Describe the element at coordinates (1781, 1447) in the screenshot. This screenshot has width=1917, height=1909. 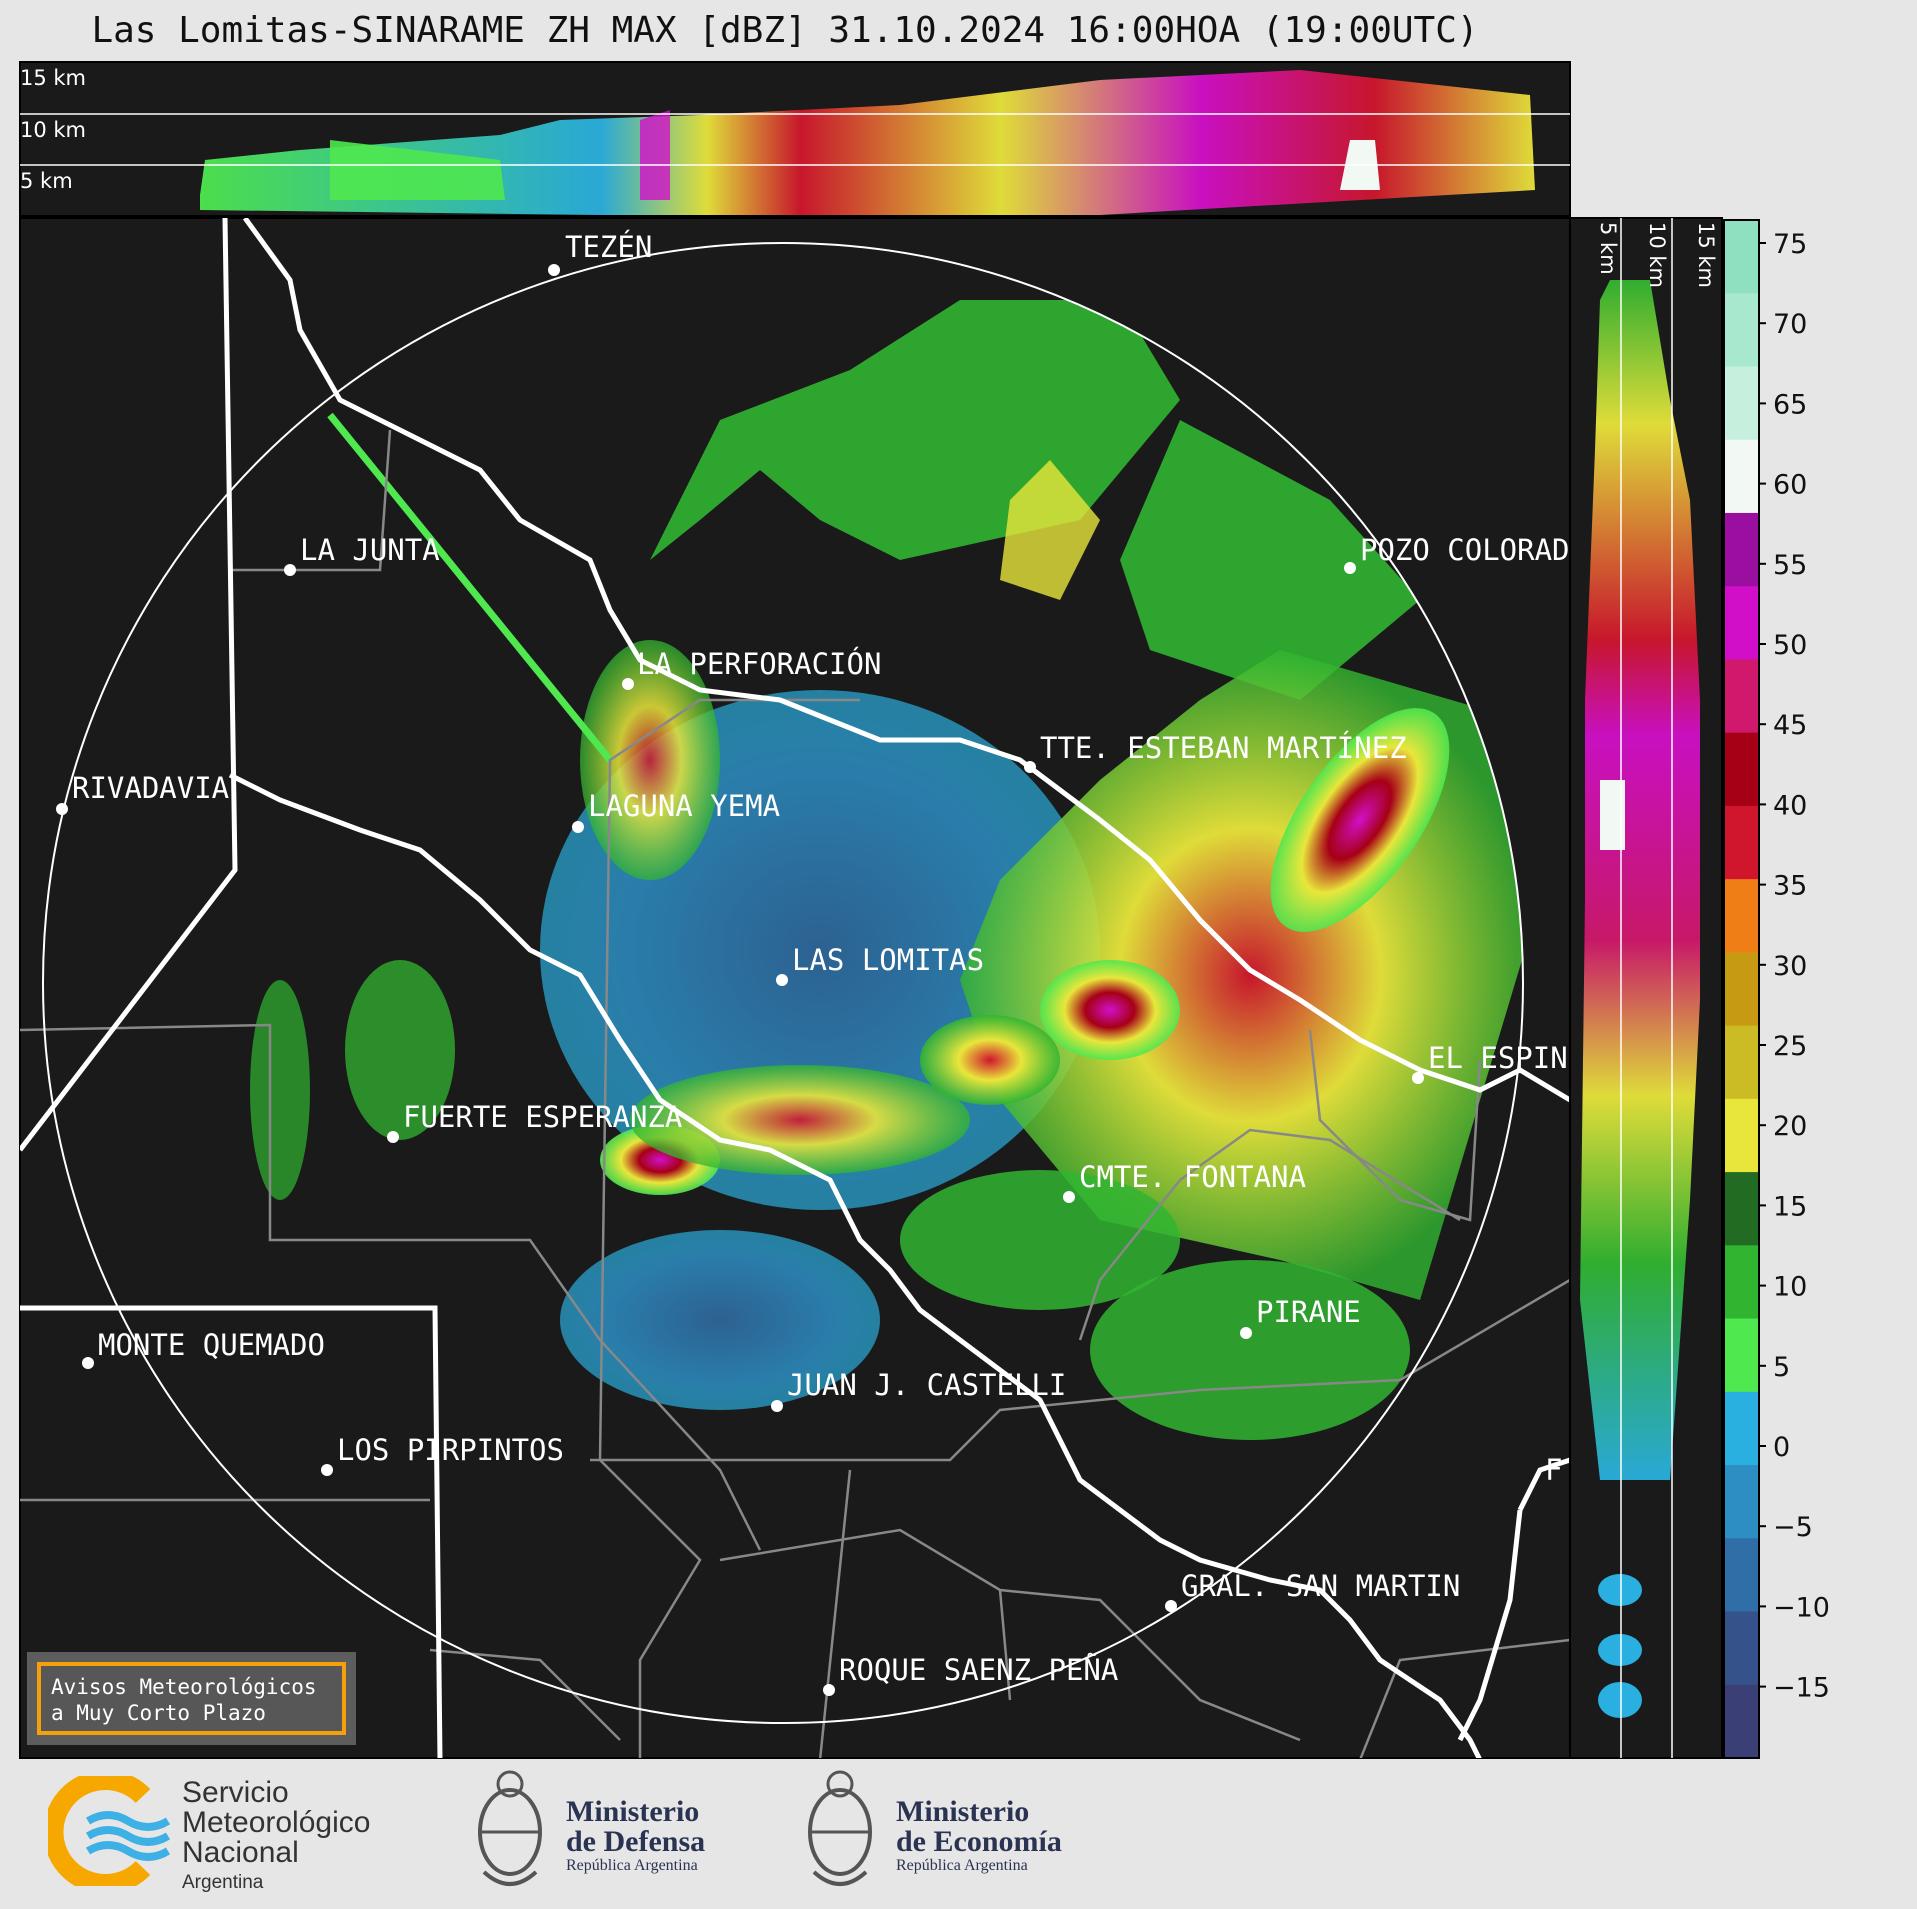
I see `colorbar-tick-label: 0` at that location.